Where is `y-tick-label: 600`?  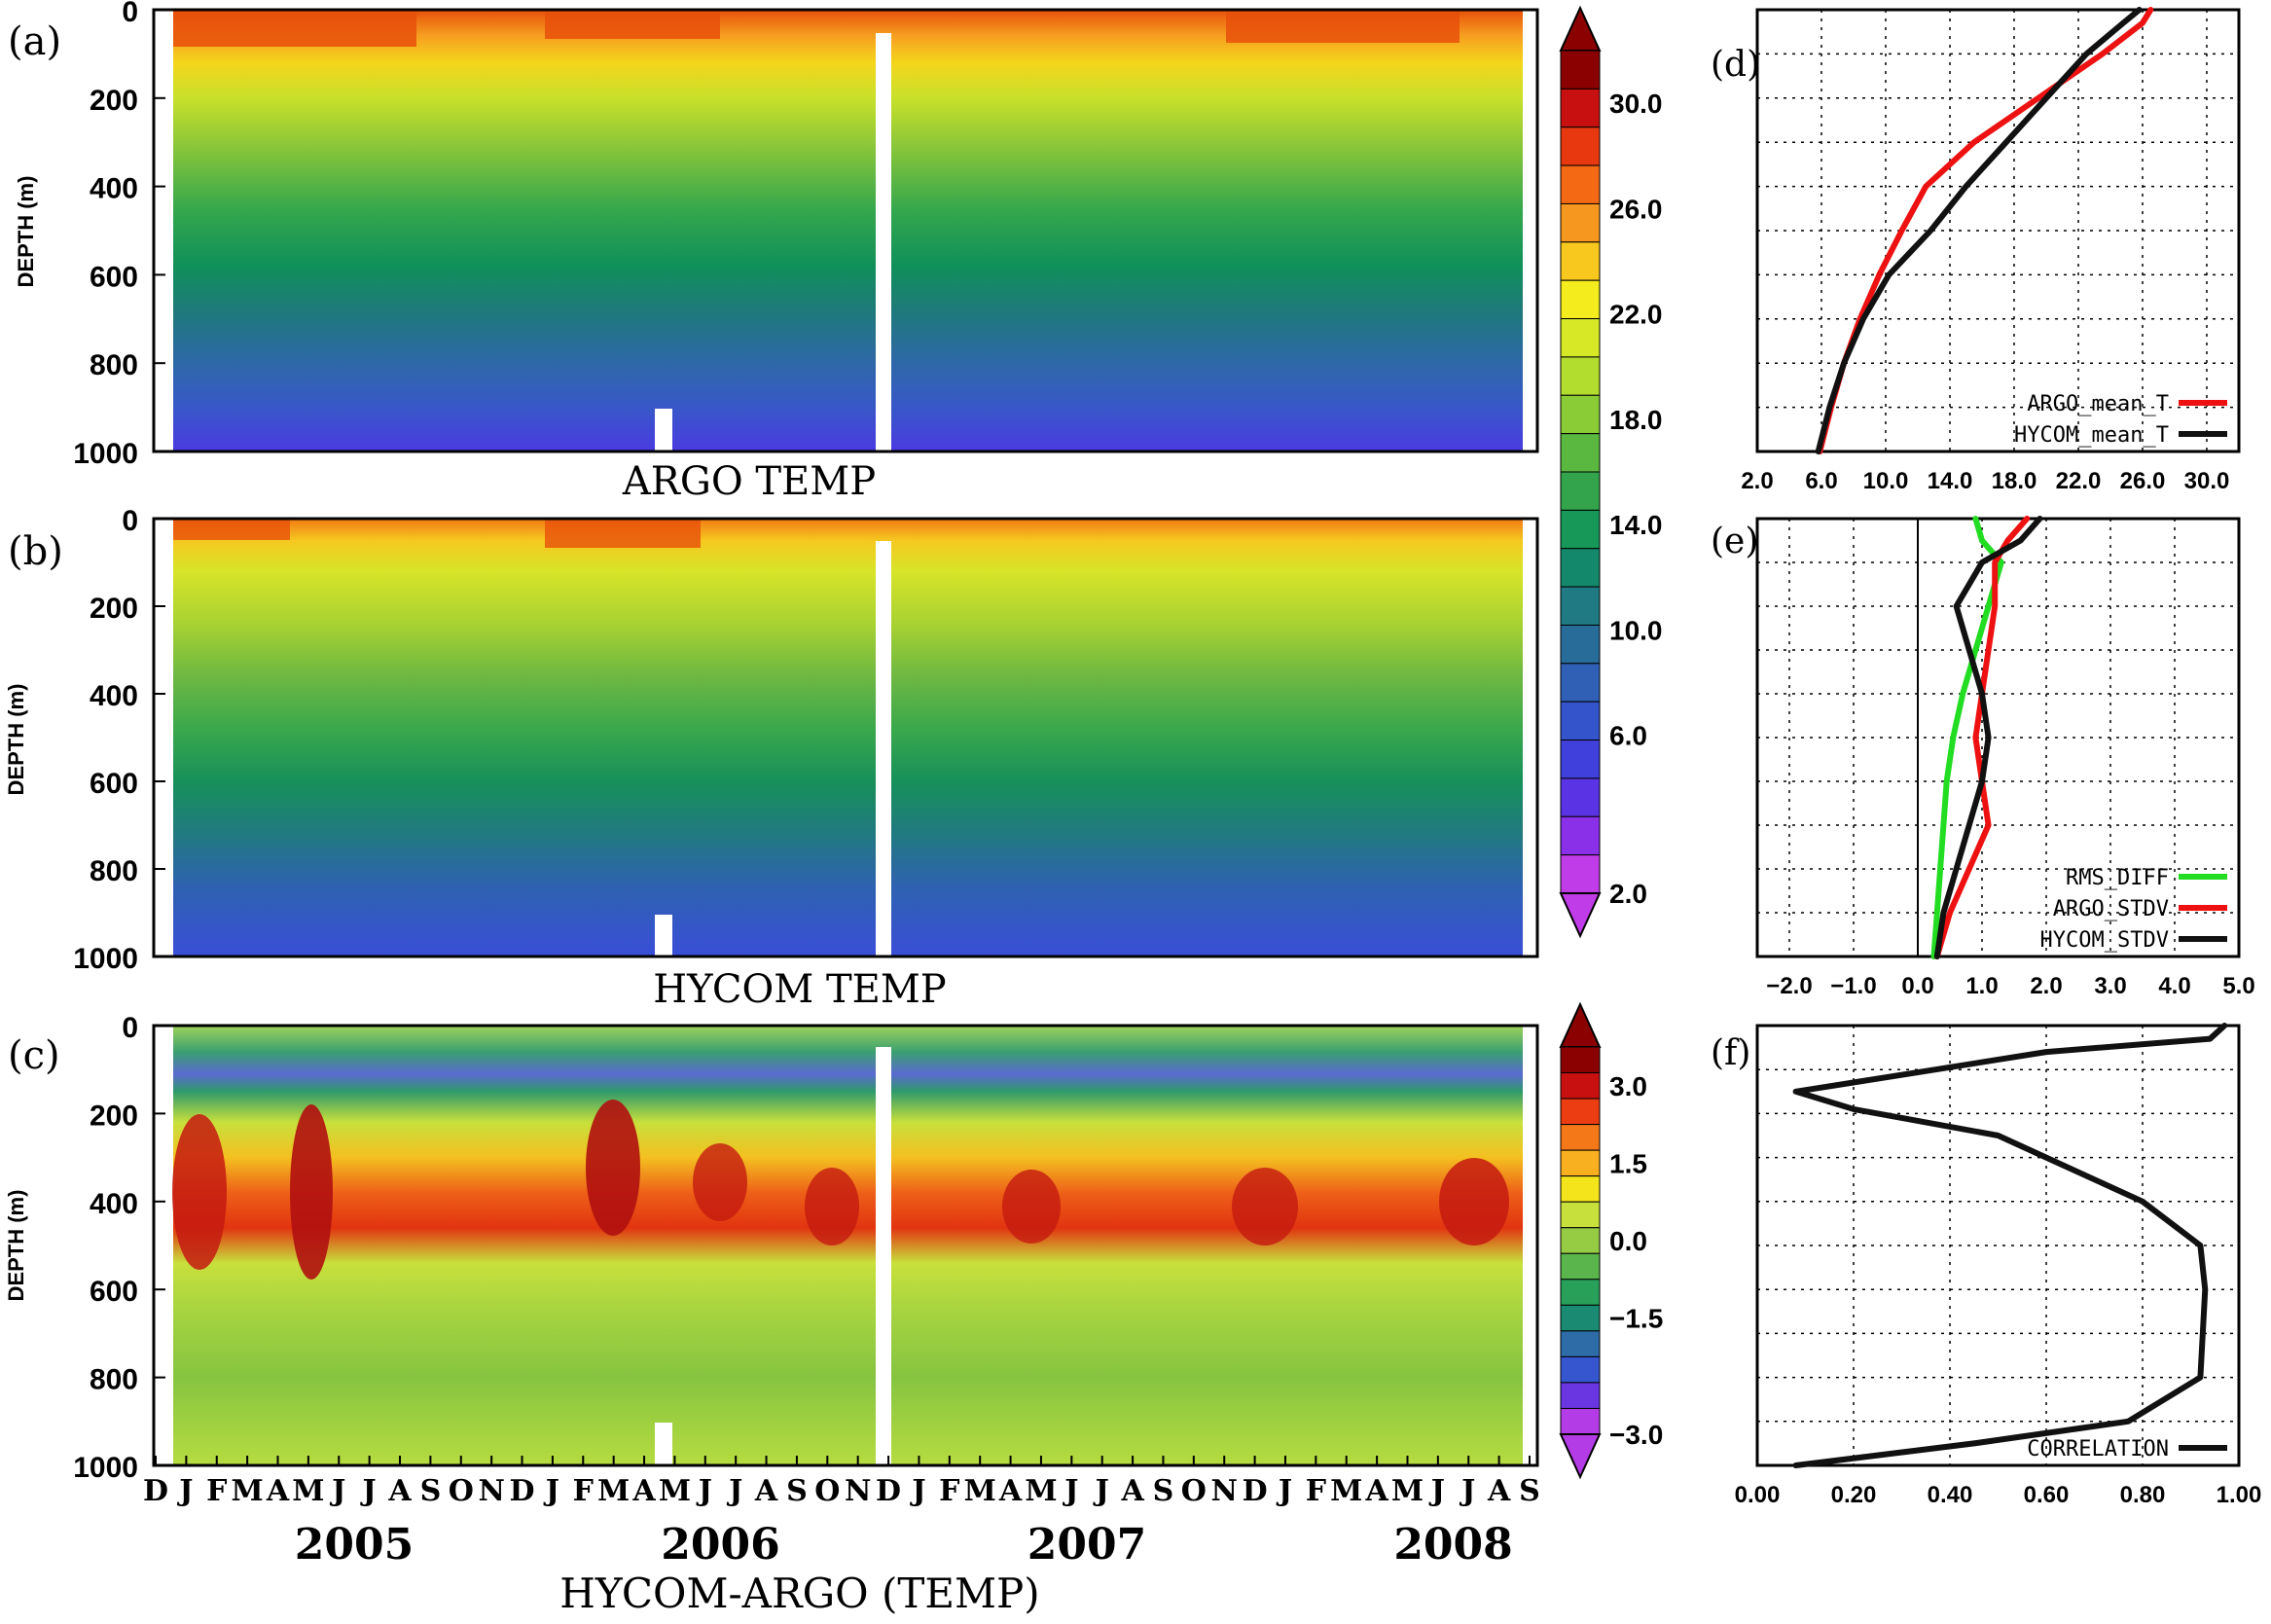 y-tick-label: 600 is located at coordinates (114, 784).